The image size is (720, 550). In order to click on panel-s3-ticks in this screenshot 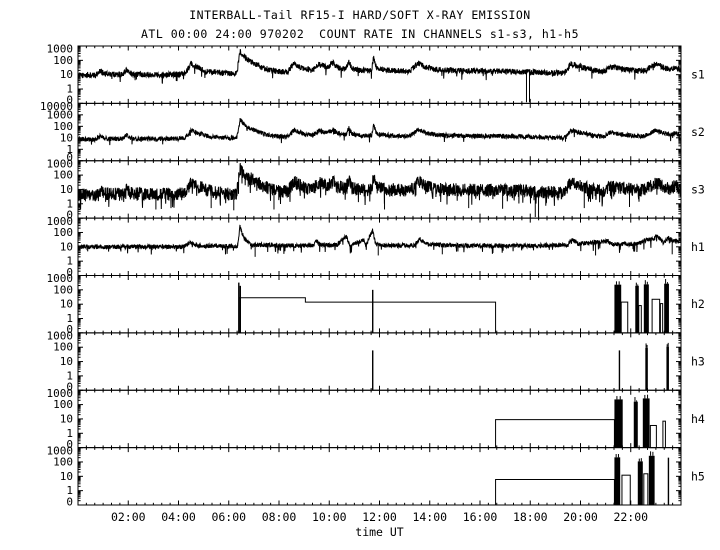, I will do `click(379, 189)`.